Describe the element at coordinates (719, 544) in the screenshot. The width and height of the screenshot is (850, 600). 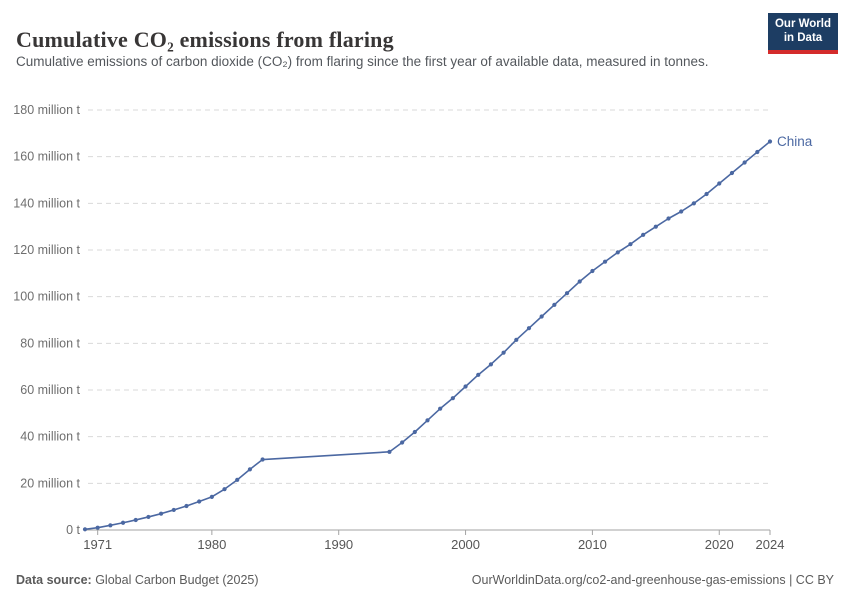
I see `x-tick-label: 2020` at that location.